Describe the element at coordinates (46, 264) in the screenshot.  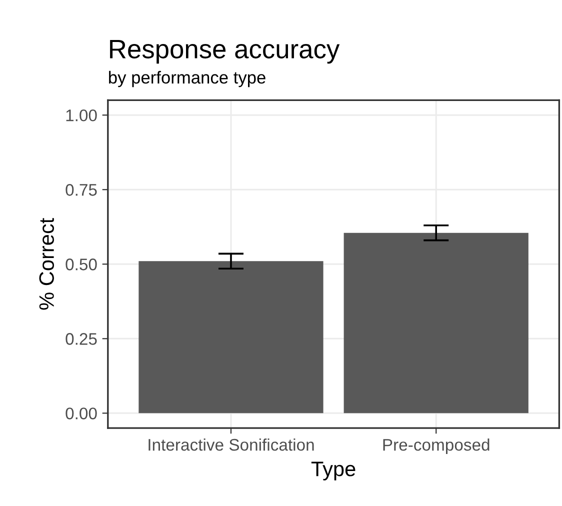
I see `y-axis-title: % Correct` at that location.